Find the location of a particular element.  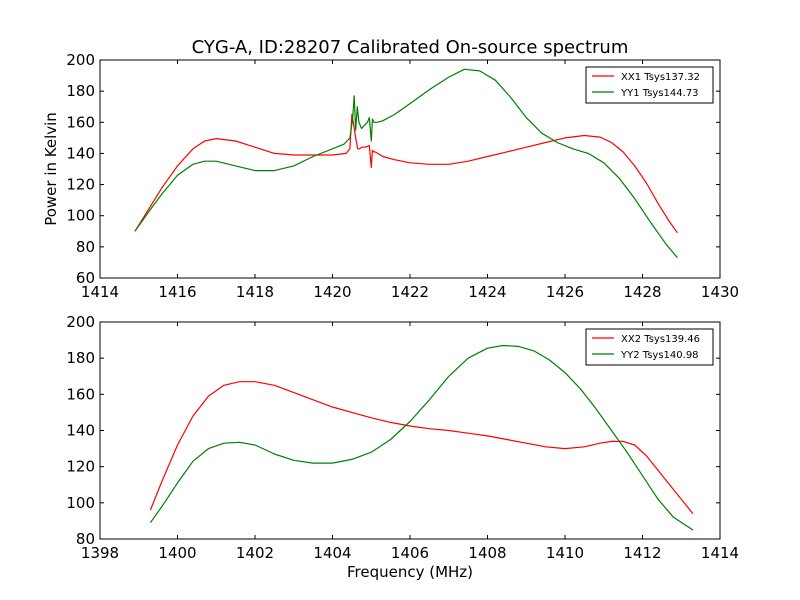

legend: XX2 Tsys139.46 YY2 Tsys140.98 is located at coordinates (649, 347).